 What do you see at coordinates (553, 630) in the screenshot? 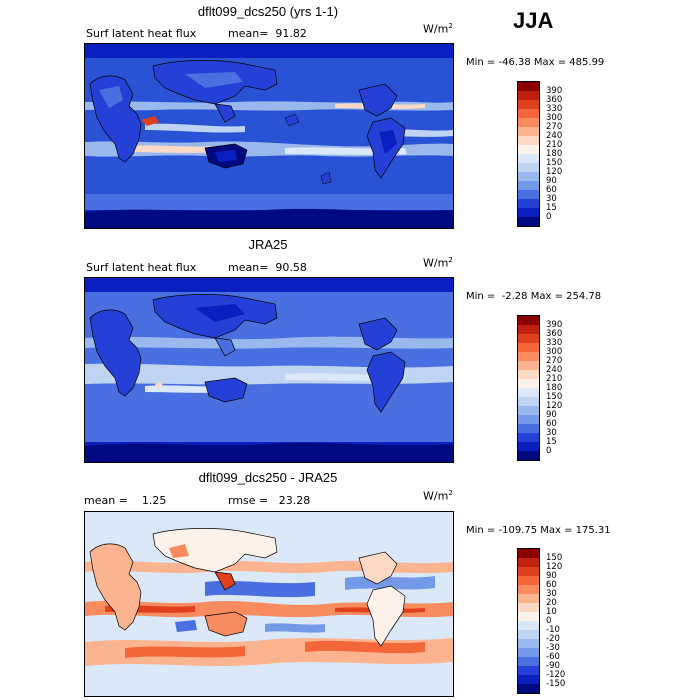
I see `colorbar-diff-label: -10` at bounding box center [553, 630].